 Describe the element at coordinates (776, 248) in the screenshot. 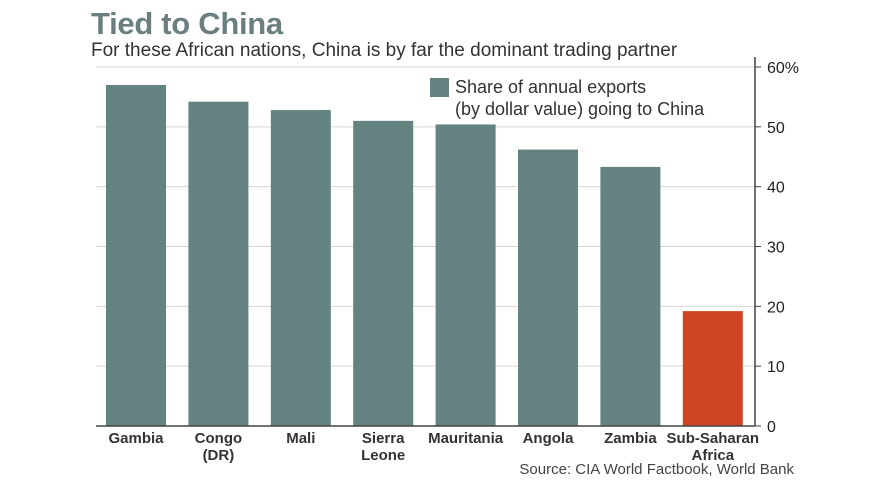

I see `y-tick-label-3: 30` at that location.